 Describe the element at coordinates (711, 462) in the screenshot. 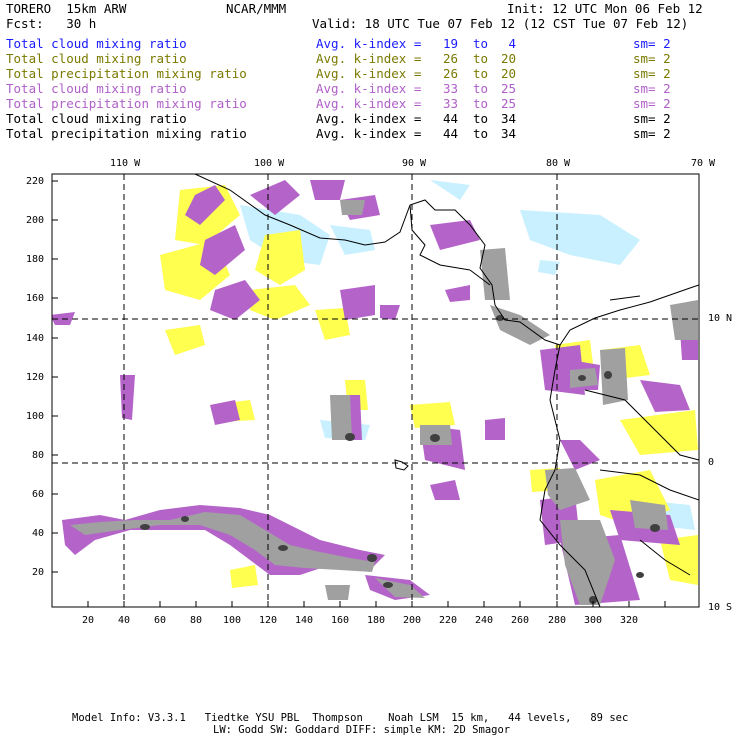

I see `lat-label: 0` at that location.